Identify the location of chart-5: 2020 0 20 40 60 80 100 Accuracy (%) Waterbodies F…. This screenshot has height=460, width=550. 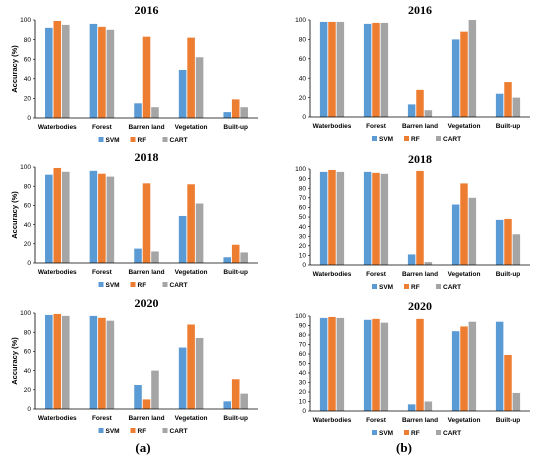
(134, 365).